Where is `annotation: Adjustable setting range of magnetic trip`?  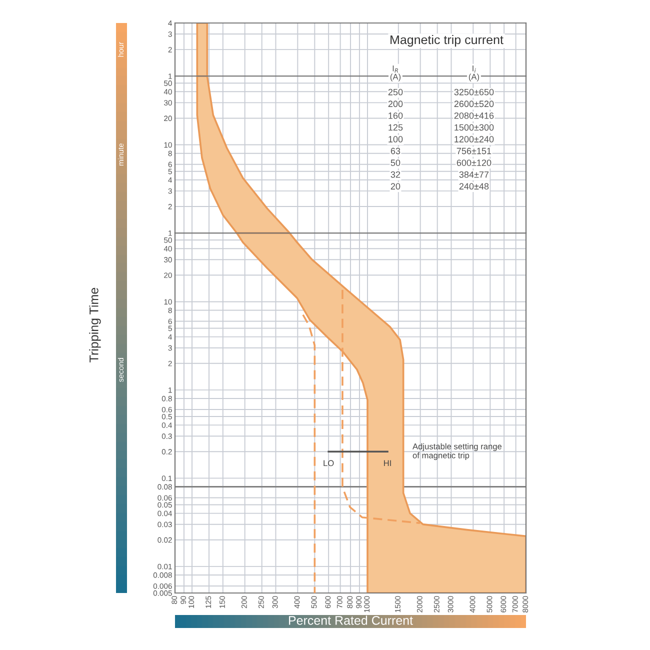 annotation: Adjustable setting range of magnetic trip is located at coordinates (457, 451).